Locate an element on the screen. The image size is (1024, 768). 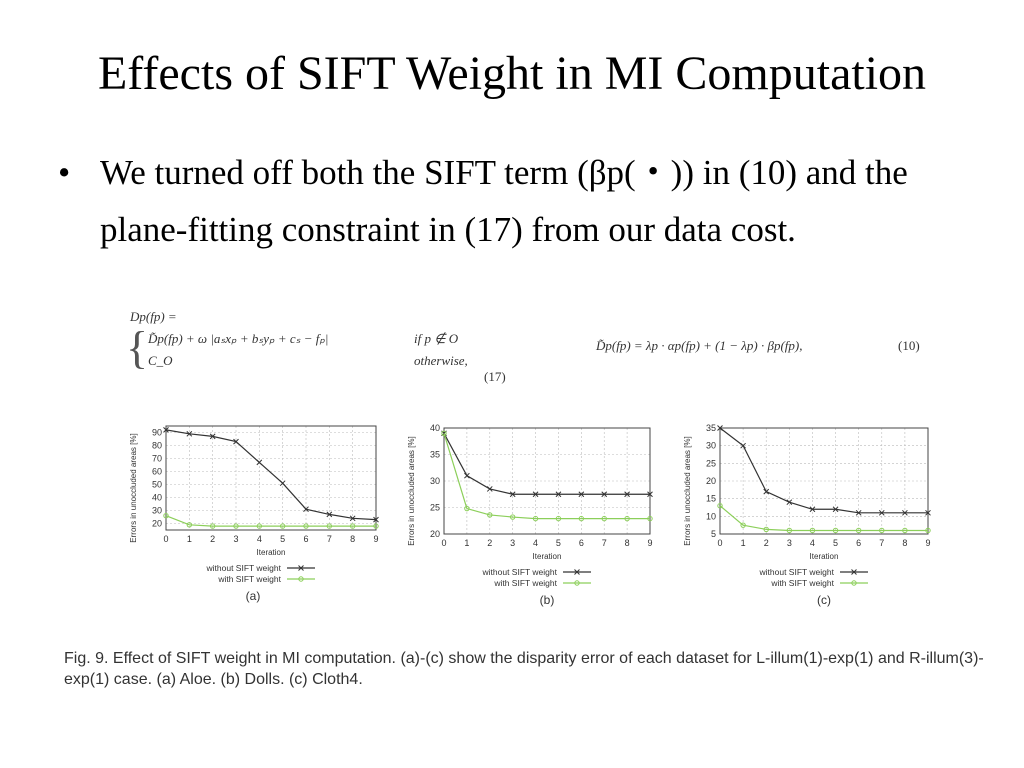
panel-c-legend-label: with SIFT weight is located at coordinates (802, 583).